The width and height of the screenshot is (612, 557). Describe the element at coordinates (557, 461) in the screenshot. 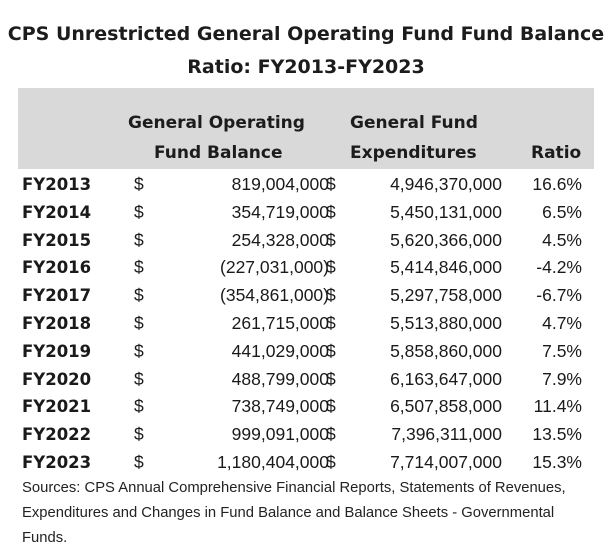

I see `ratio-cell: 15.3%` at that location.